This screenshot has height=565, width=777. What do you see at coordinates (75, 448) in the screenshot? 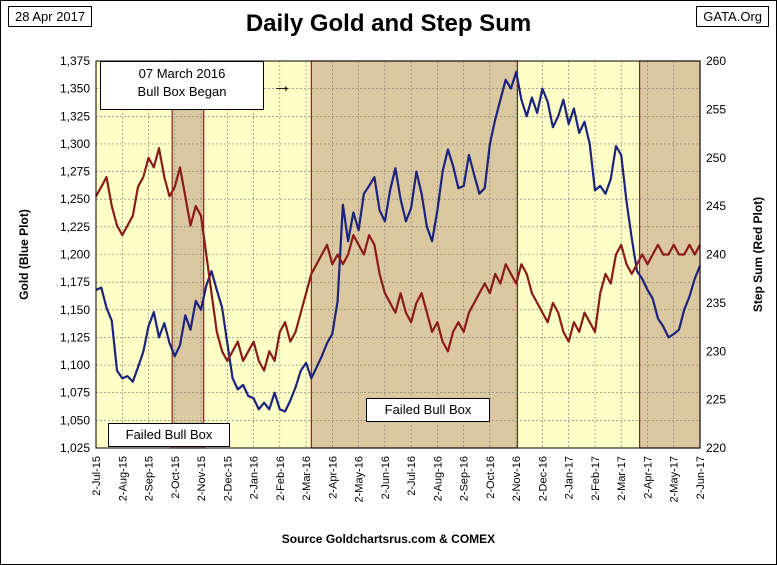
I see `y-left-tick-label: 1,025` at bounding box center [75, 448].